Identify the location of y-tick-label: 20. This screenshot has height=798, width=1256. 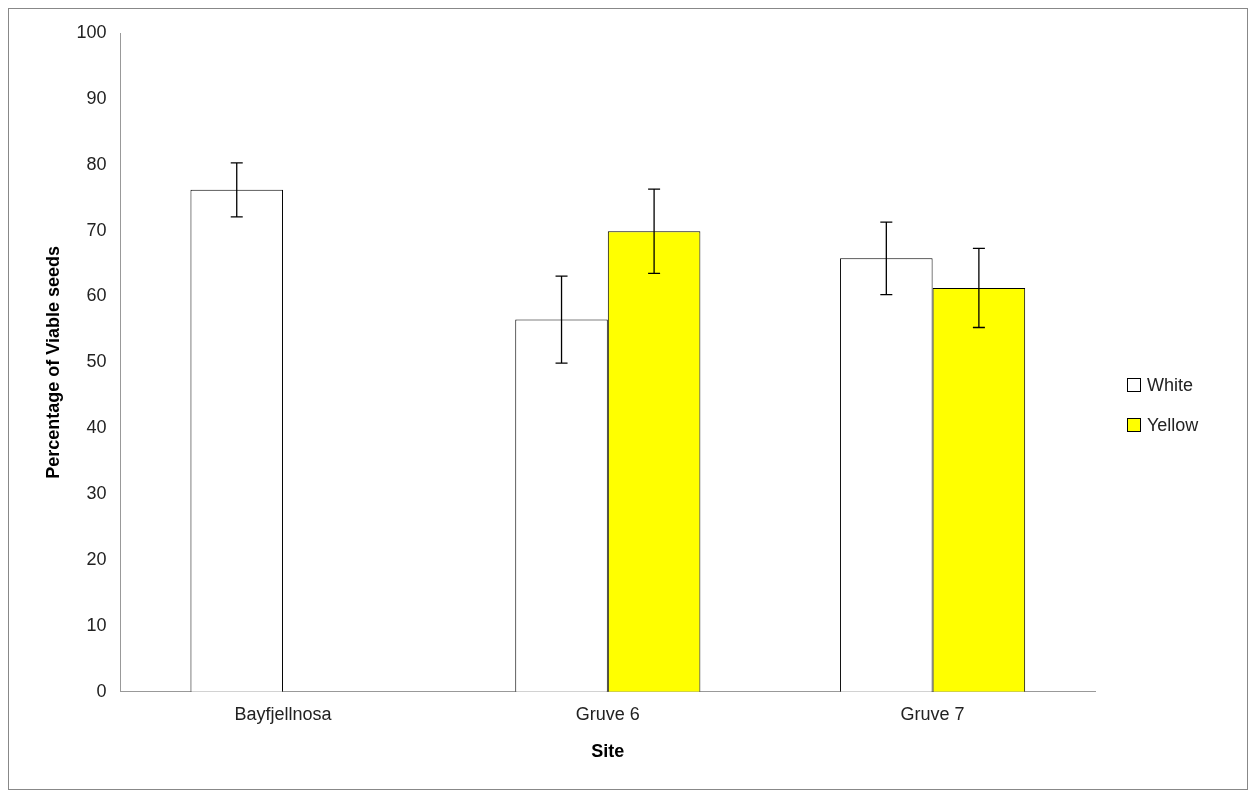
(96, 559).